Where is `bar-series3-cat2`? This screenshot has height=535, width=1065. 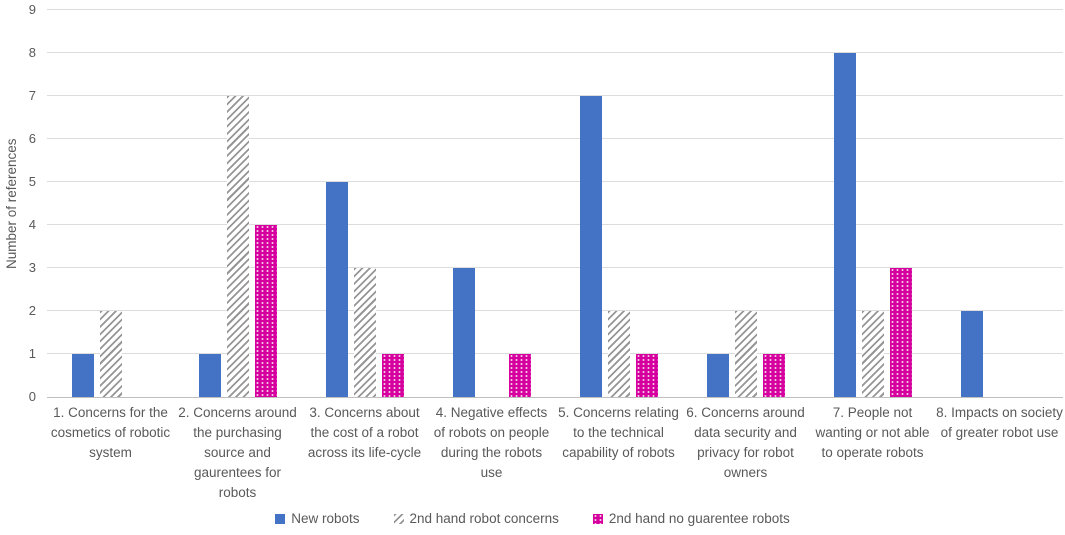 bar-series3-cat2 is located at coordinates (265, 311).